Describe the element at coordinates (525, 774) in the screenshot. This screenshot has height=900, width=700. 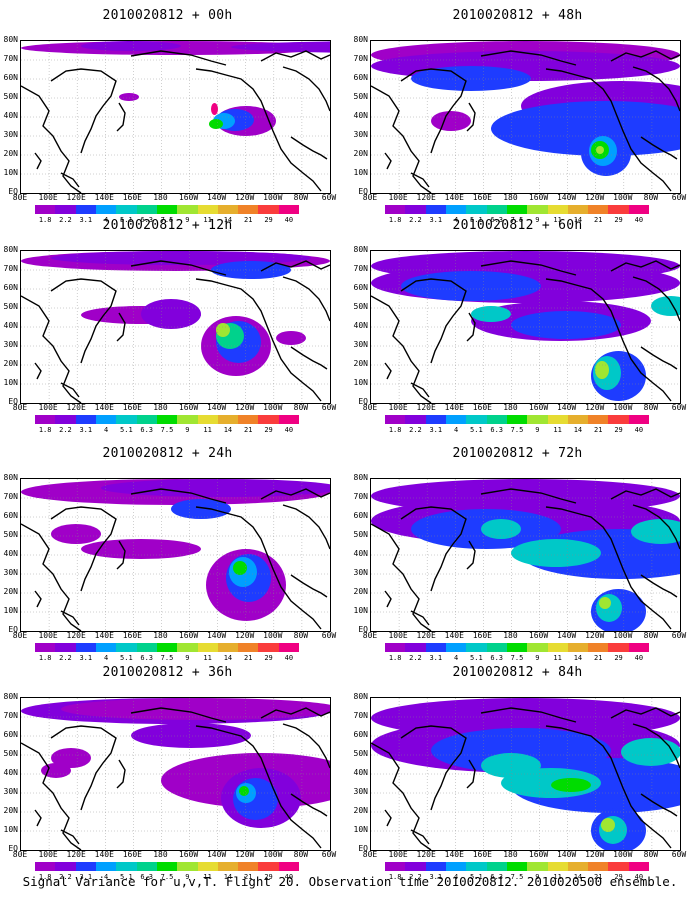
I see `variance-field-map` at that location.